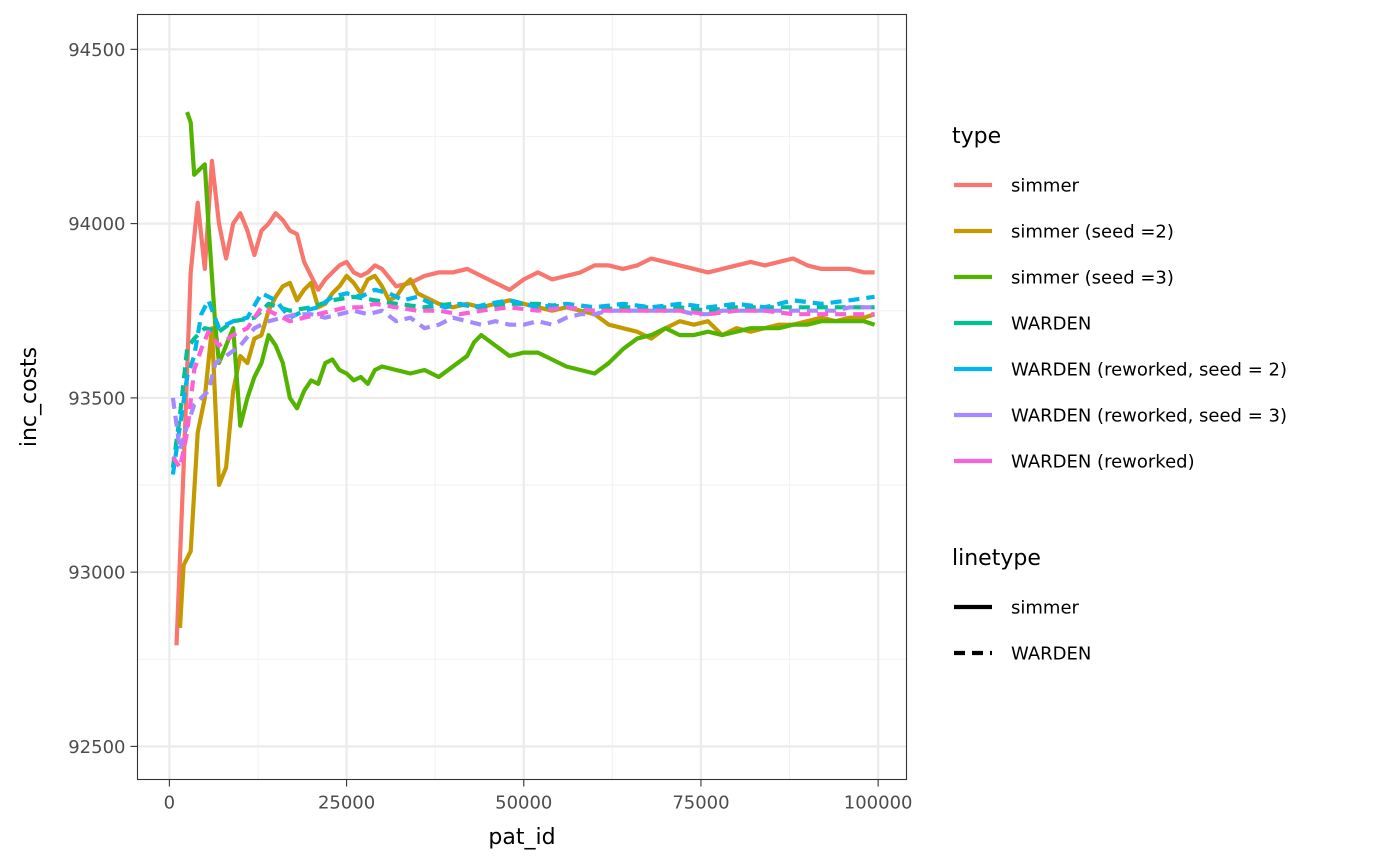  I want to click on legend-type-label: WARDEN (reworked, seed = 2), so click(1149, 370).